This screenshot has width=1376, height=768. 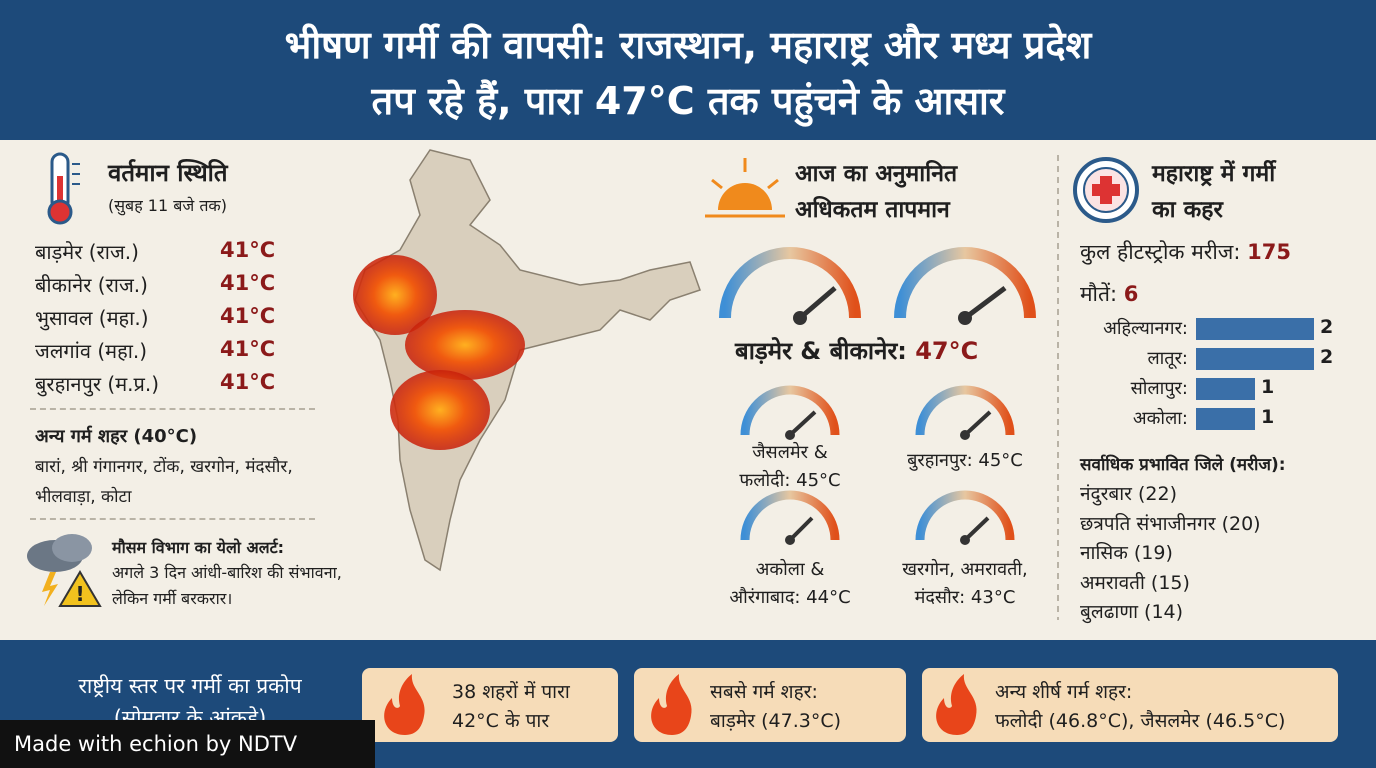 I want to click on main-temp: 47°C, so click(x=947, y=351).